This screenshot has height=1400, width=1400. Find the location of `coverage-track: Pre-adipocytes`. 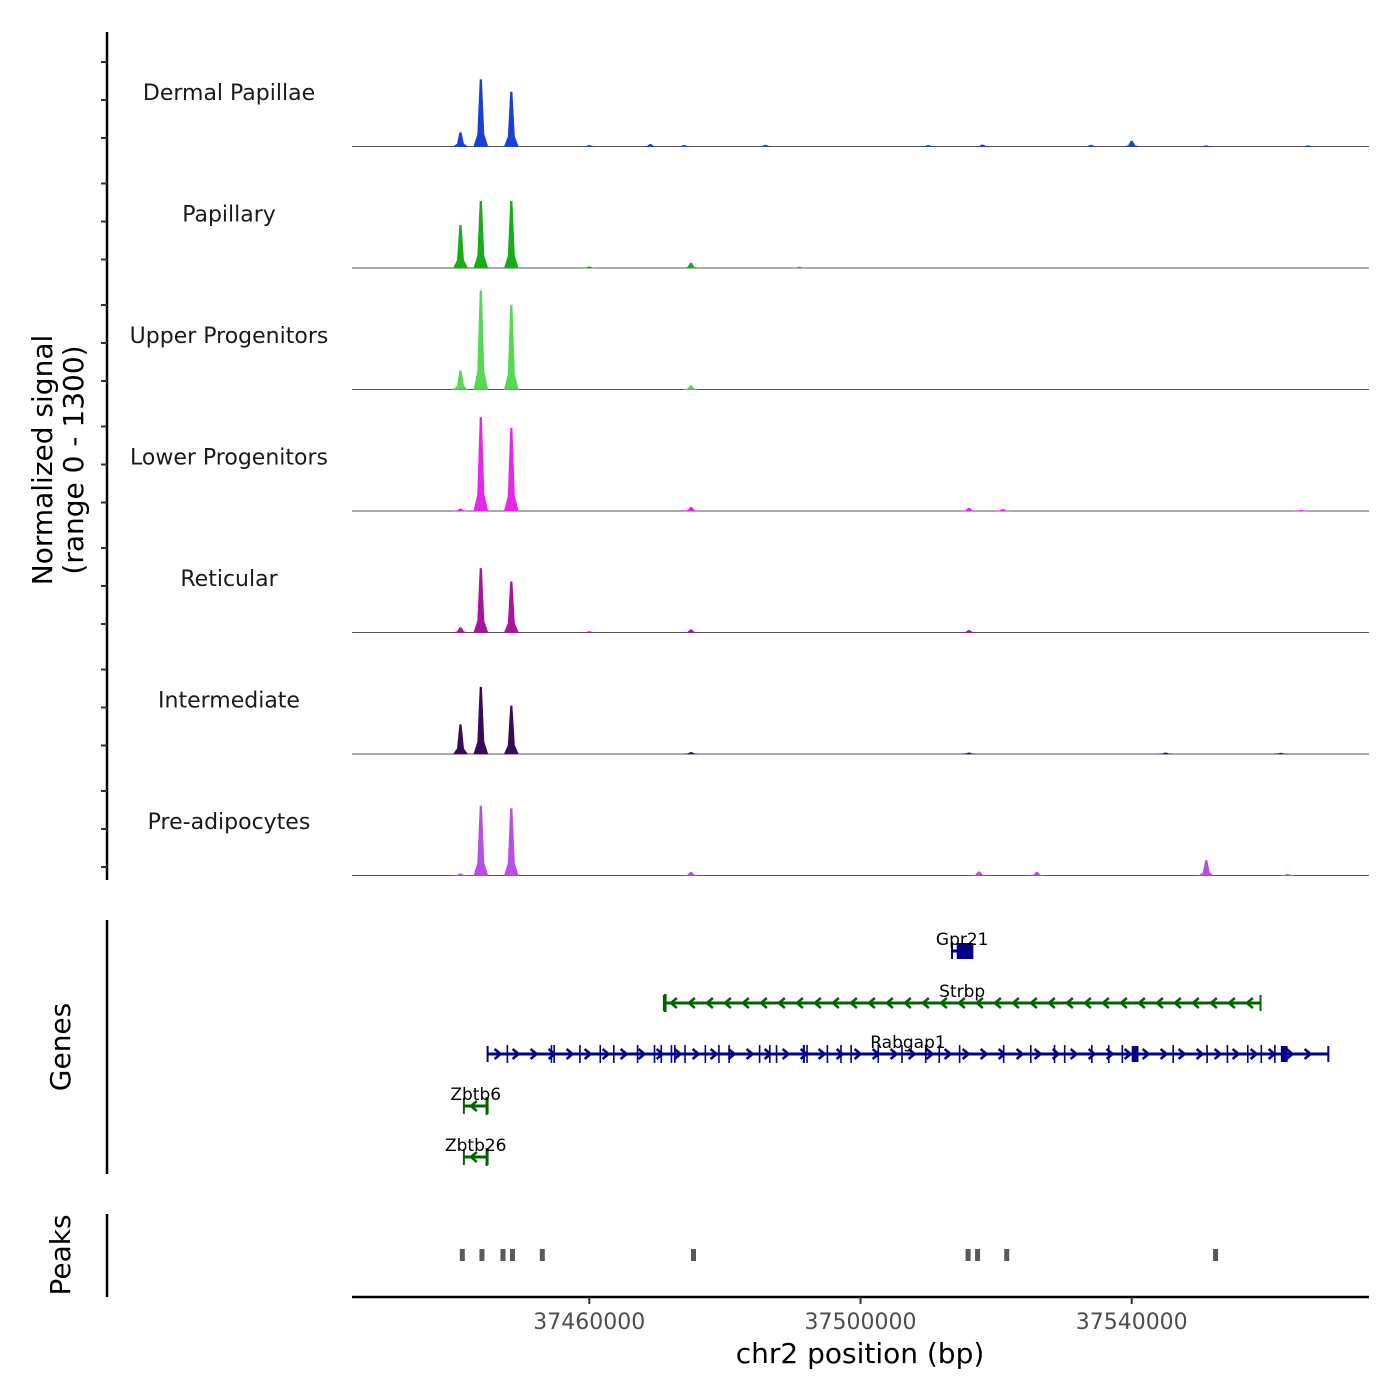

coverage-track: Pre-adipocytes is located at coordinates (758, 840).